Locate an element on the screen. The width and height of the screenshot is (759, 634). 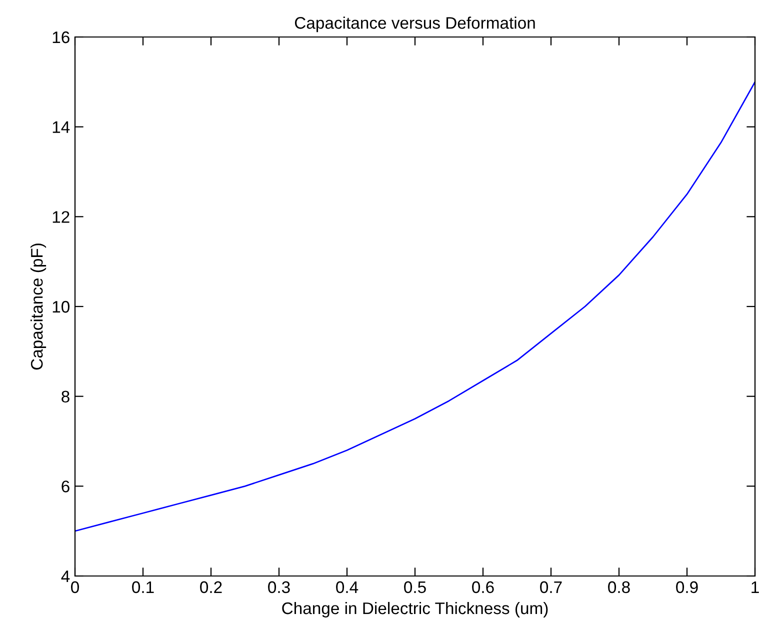
x-tick-label: 0.7 is located at coordinates (551, 587).